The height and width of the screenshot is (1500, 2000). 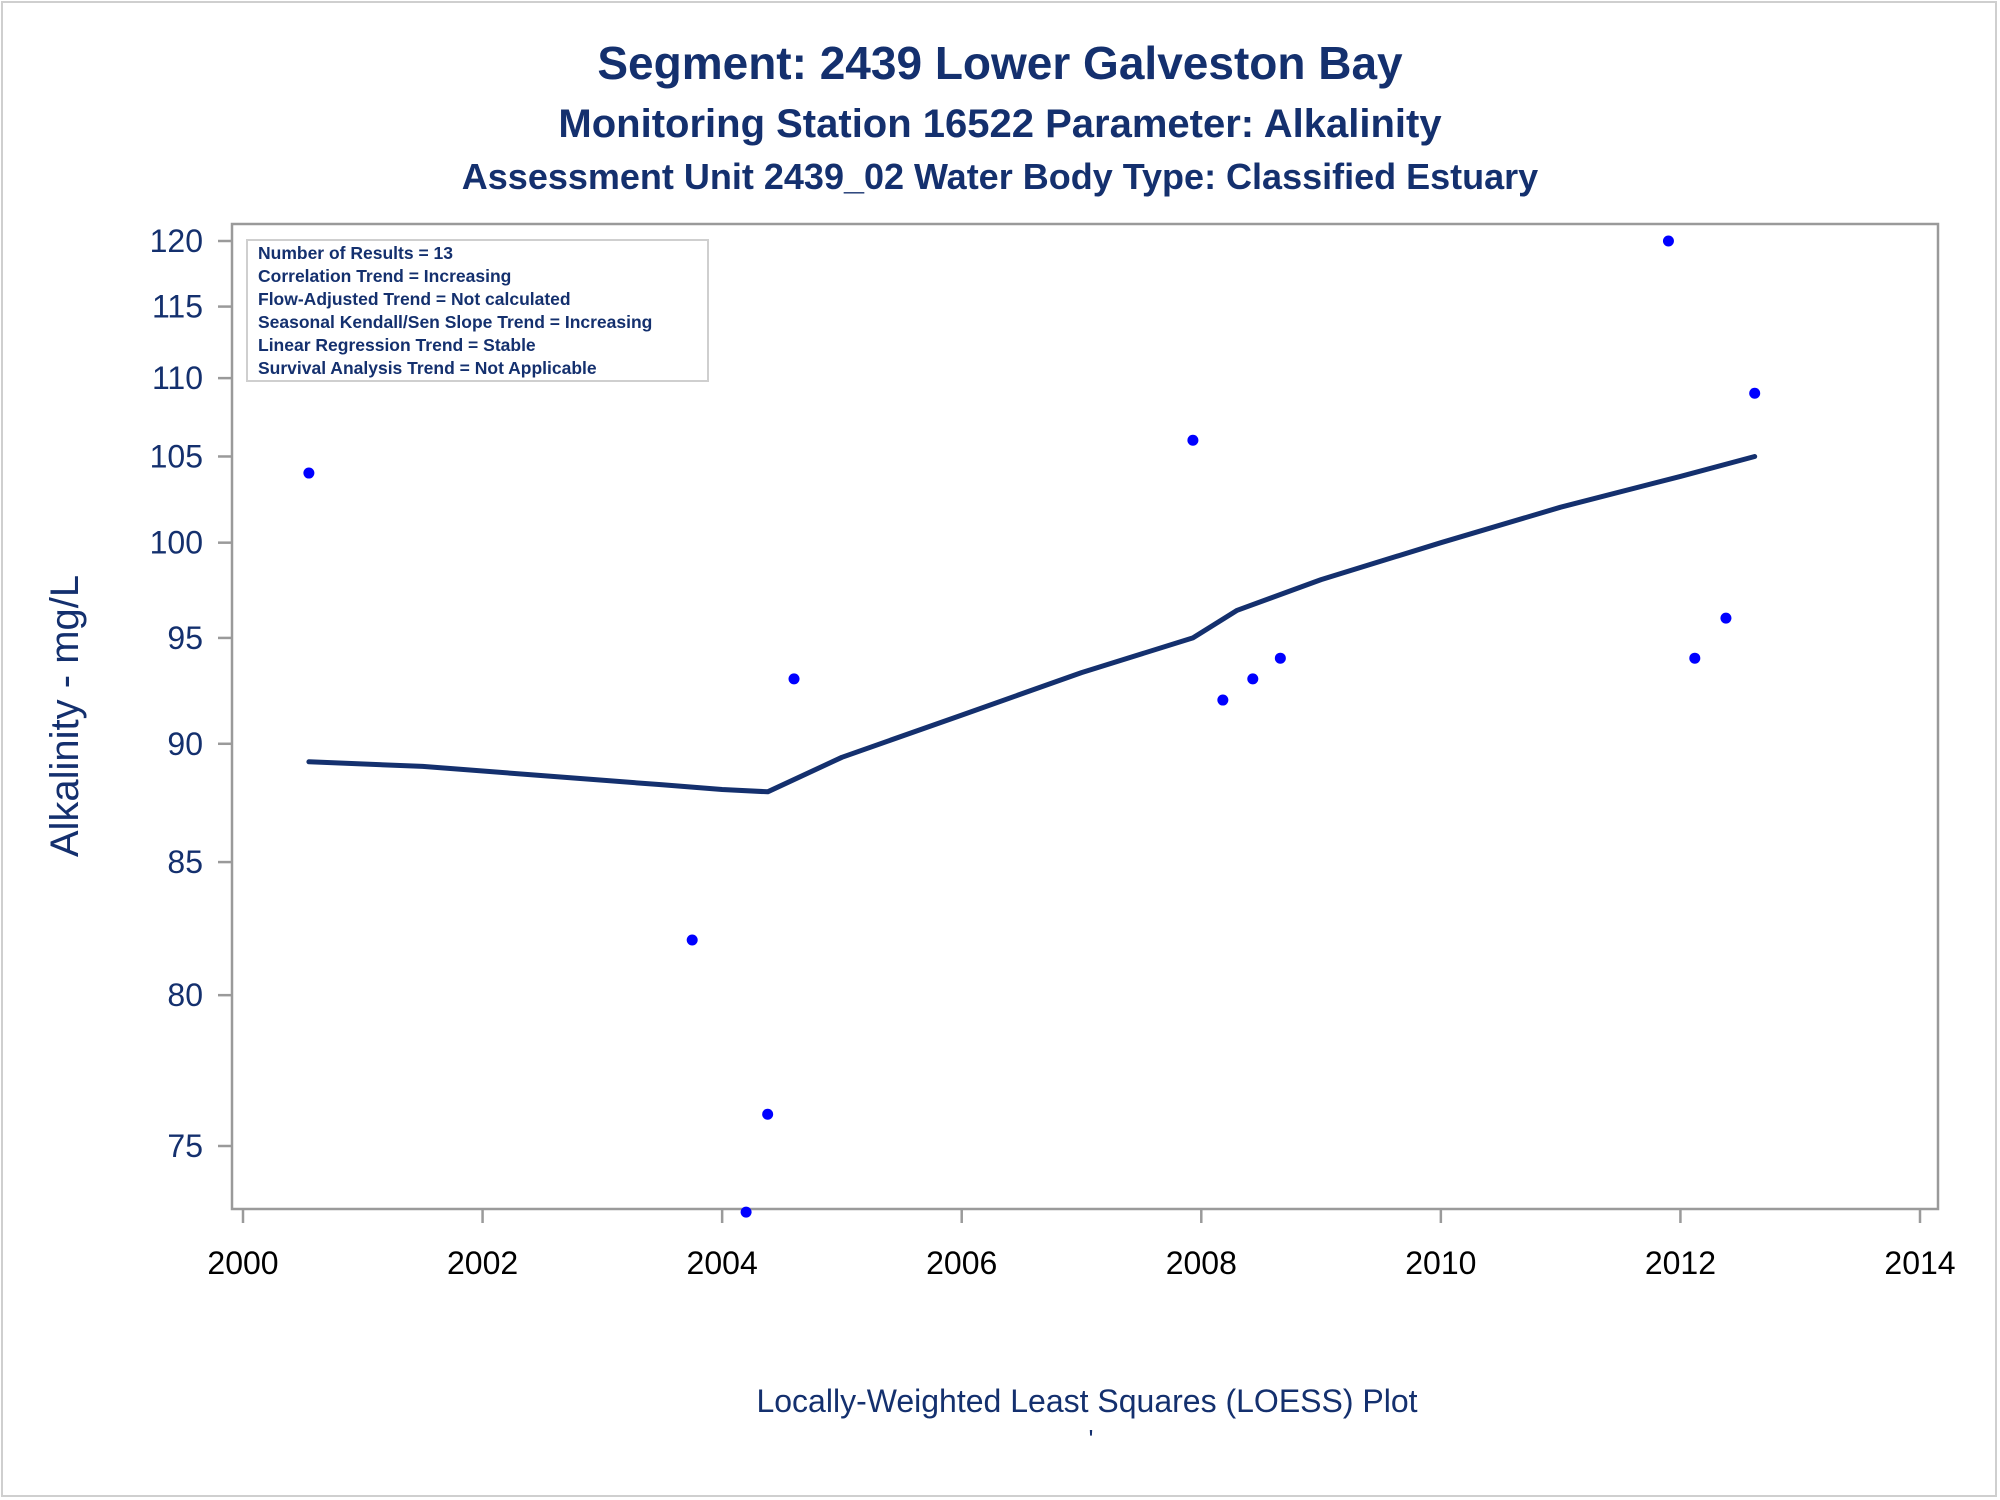 What do you see at coordinates (185, 638) in the screenshot?
I see `y-tick-label: 95` at bounding box center [185, 638].